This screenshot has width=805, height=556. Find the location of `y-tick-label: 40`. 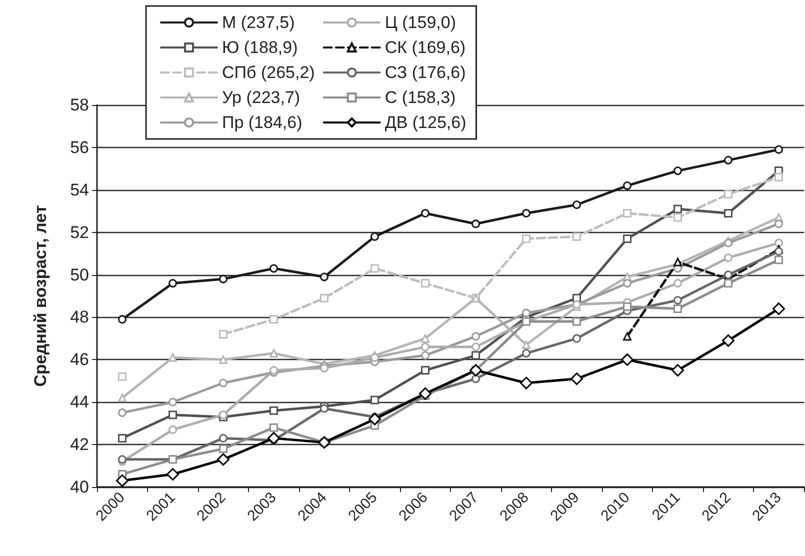

y-tick-label: 40 is located at coordinates (79, 487).